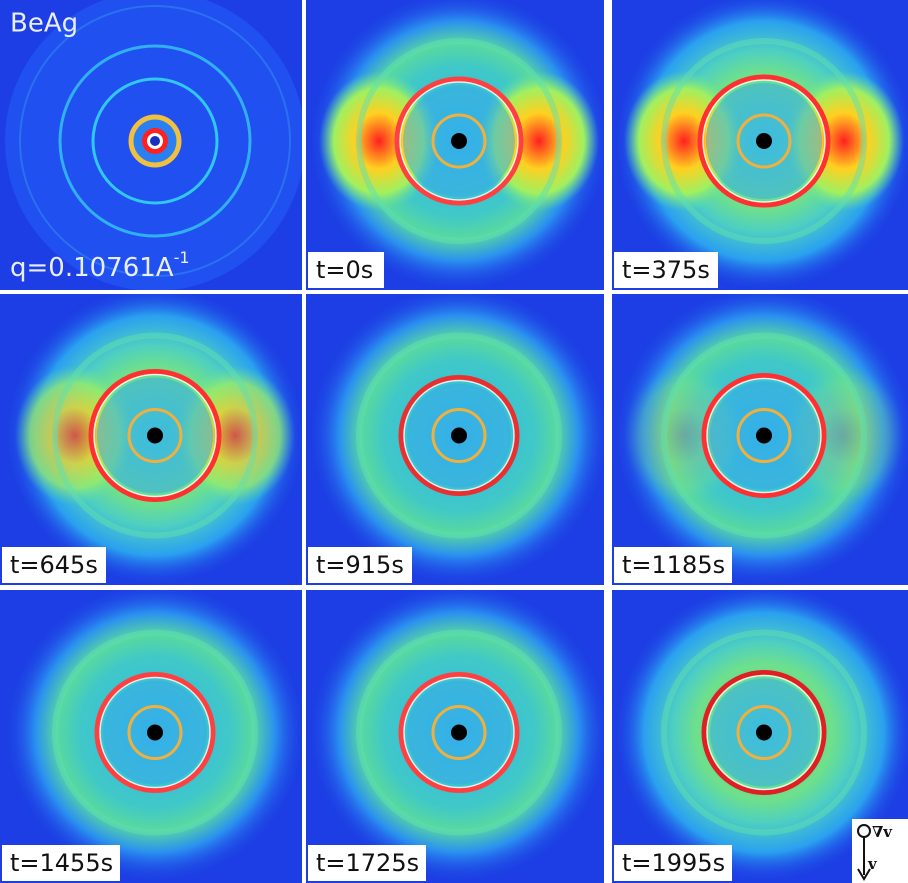  I want to click on panel-label: t=645s, so click(54, 565).